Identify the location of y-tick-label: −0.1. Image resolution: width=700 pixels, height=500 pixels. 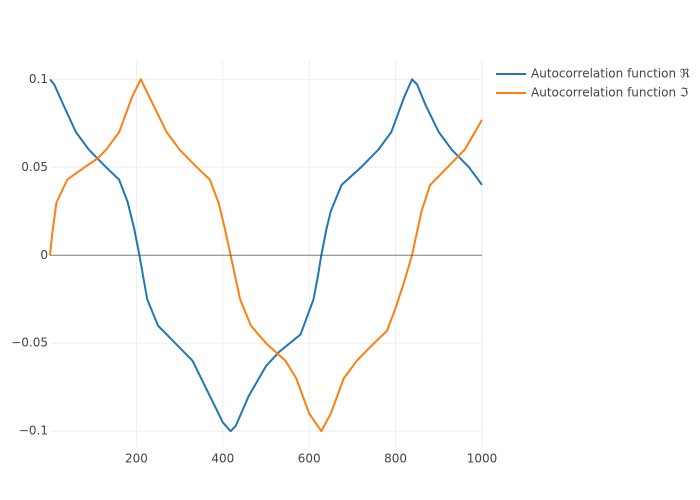
(33, 431).